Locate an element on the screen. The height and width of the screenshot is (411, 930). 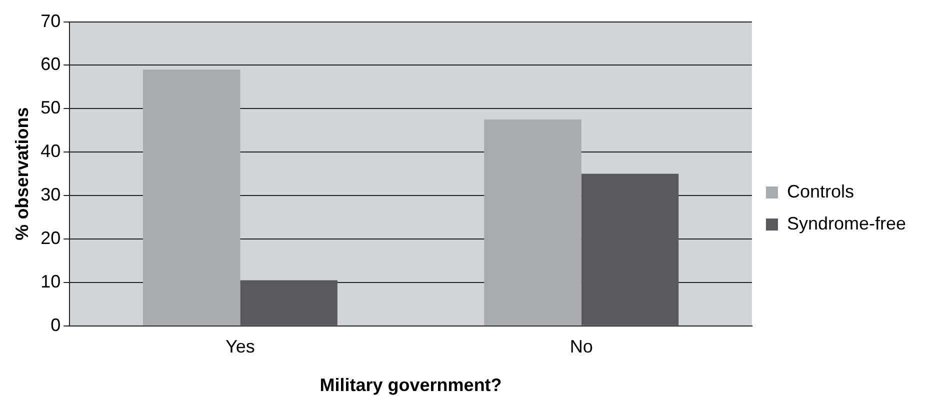
y-tick-label: 10 is located at coordinates (50, 281).